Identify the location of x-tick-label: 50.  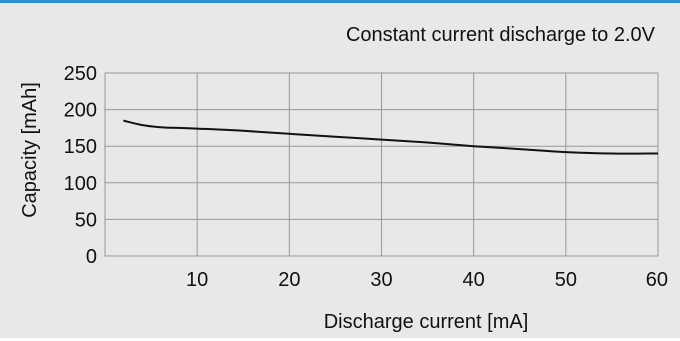
(566, 280).